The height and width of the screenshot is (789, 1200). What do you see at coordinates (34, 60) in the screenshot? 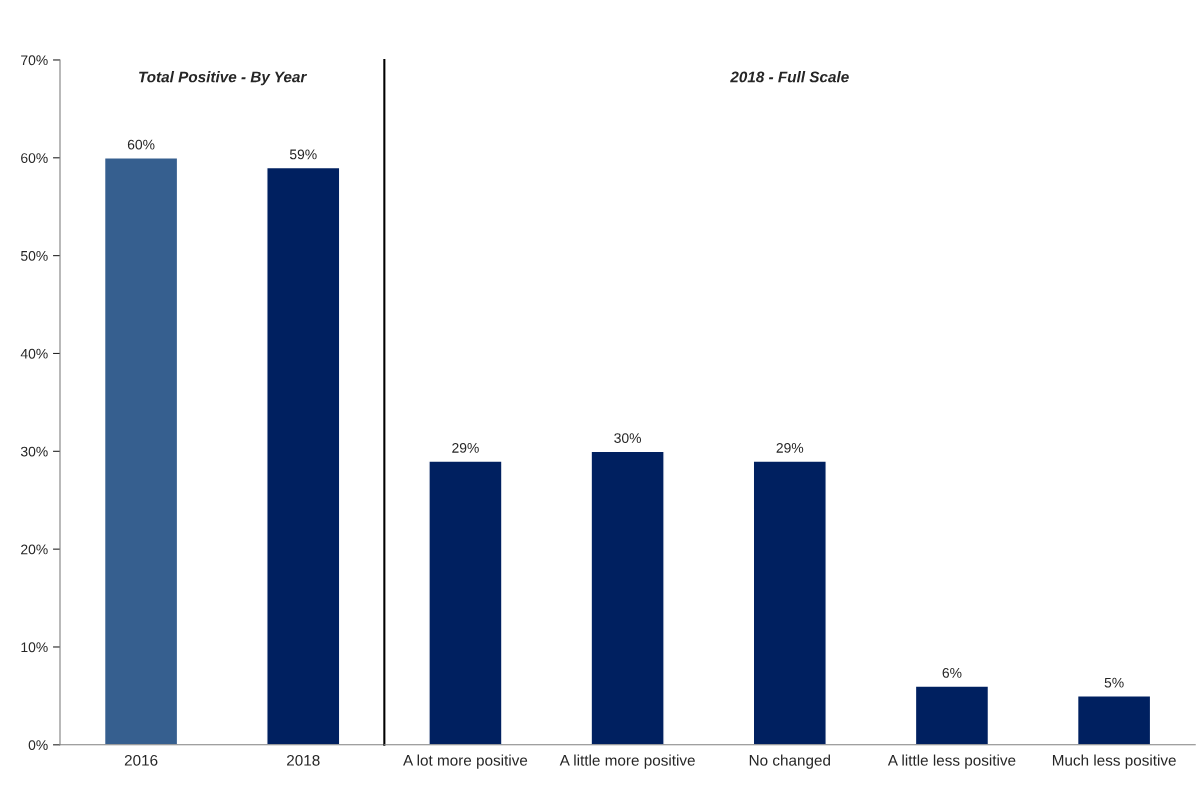
I see `y-tick-label: 70%` at bounding box center [34, 60].